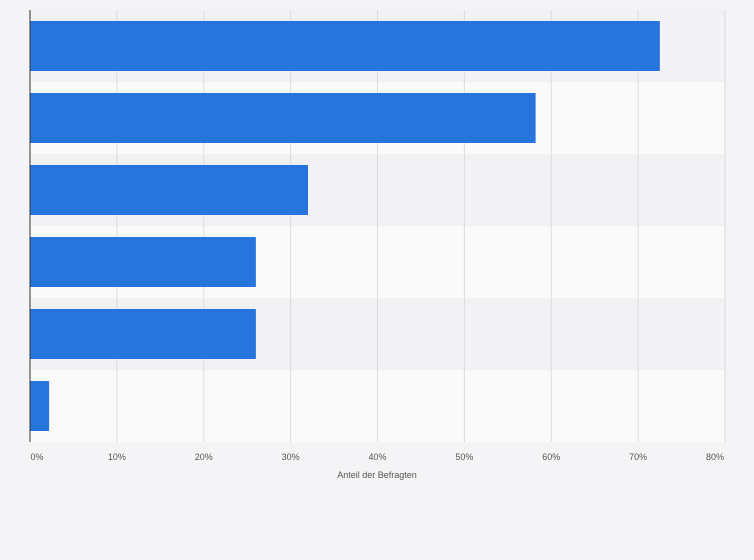 The image size is (754, 560). I want to click on x-tick-label: 70%, so click(638, 457).